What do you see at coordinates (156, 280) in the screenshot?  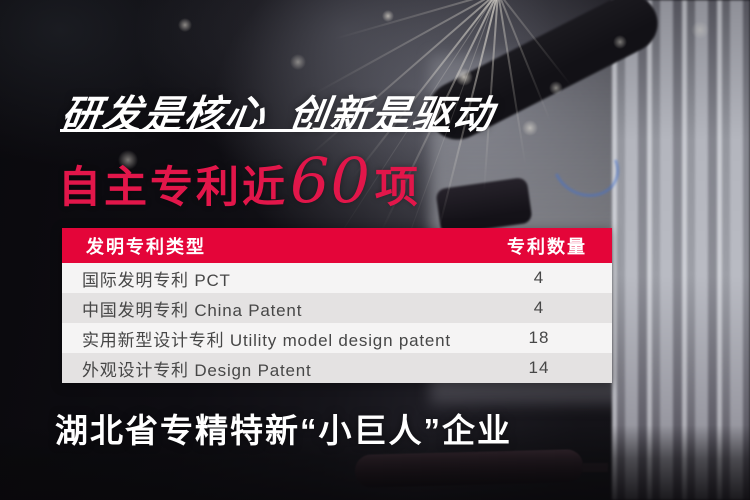 I see `cell-patent-type: 国际发明专利 PCT` at bounding box center [156, 280].